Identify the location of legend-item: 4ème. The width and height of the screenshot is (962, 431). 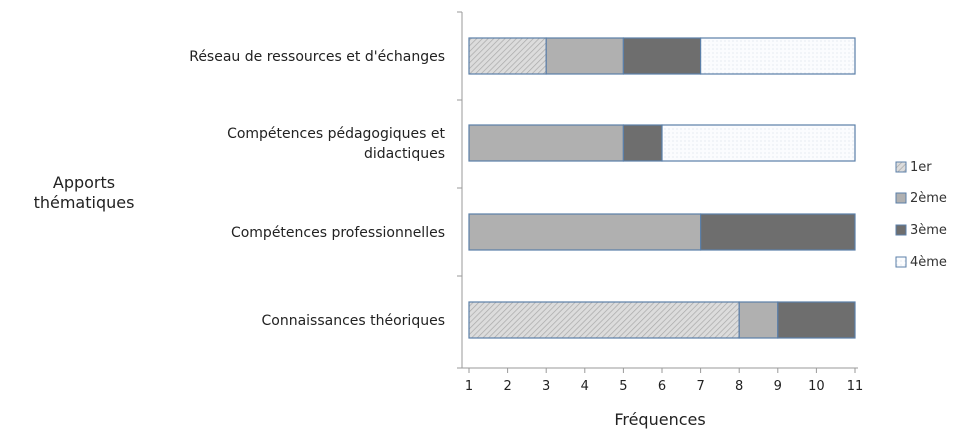
(921, 262).